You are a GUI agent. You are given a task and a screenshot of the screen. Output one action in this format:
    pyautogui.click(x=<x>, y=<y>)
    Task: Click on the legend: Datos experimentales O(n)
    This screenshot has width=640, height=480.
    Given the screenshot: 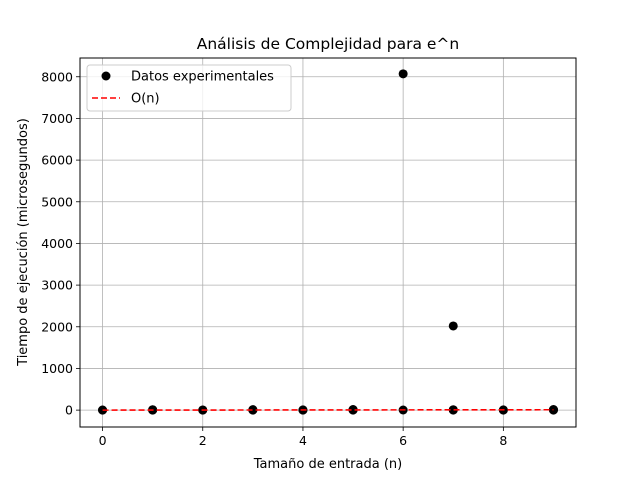 What is the action you would take?
    pyautogui.click(x=189, y=88)
    